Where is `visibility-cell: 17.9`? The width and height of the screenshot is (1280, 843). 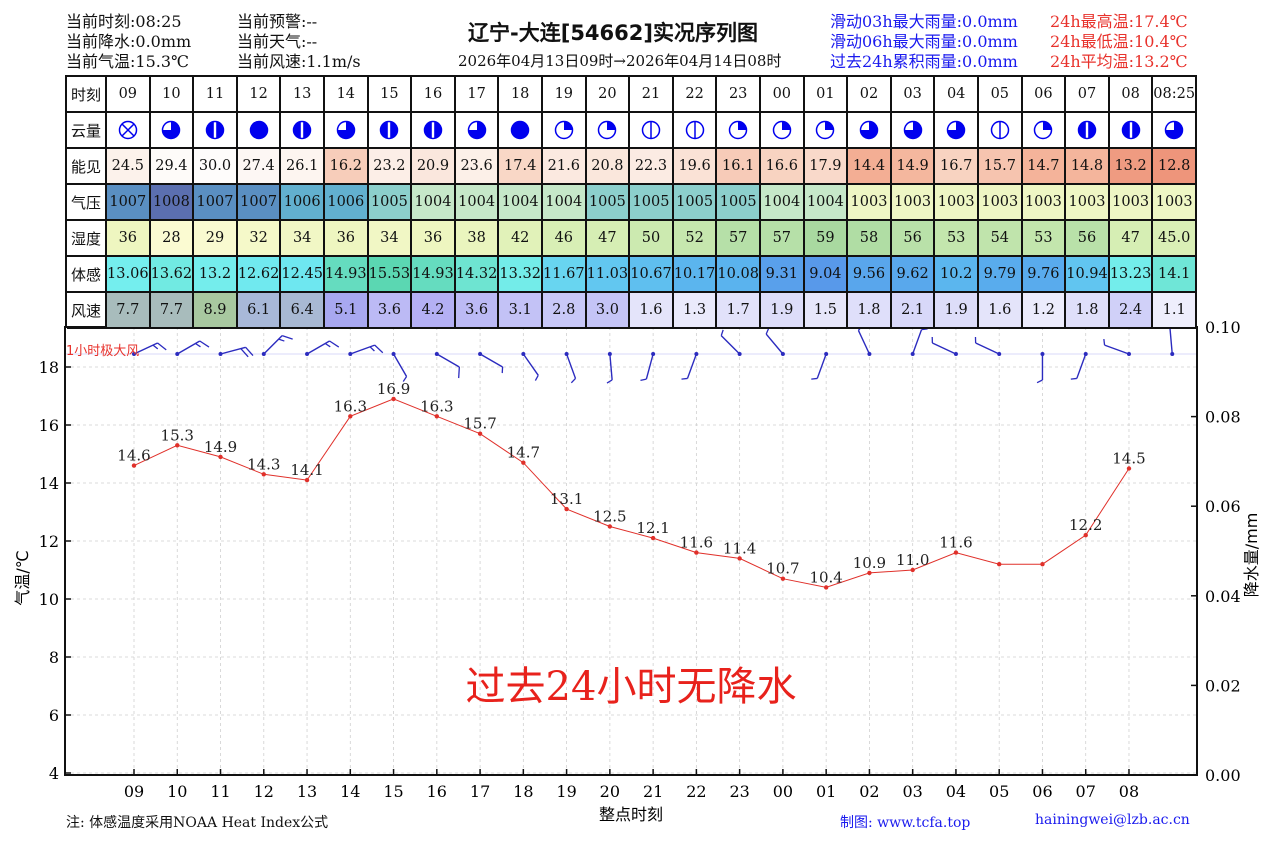
visibility-cell: 17.9 is located at coordinates (826, 167).